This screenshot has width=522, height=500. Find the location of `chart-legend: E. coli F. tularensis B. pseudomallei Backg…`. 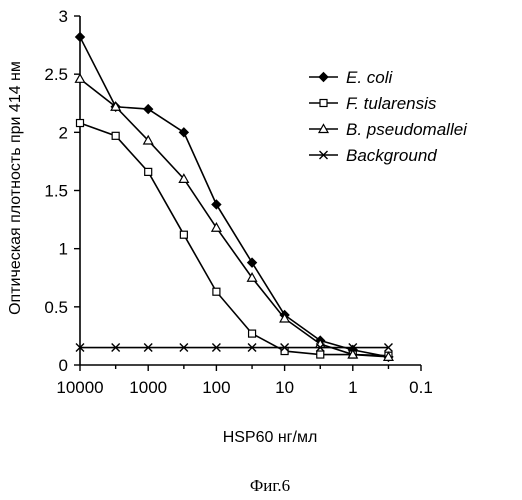

chart-legend: E. coli F. tularensis B. pseudomallei Backg… is located at coordinates (388, 116).